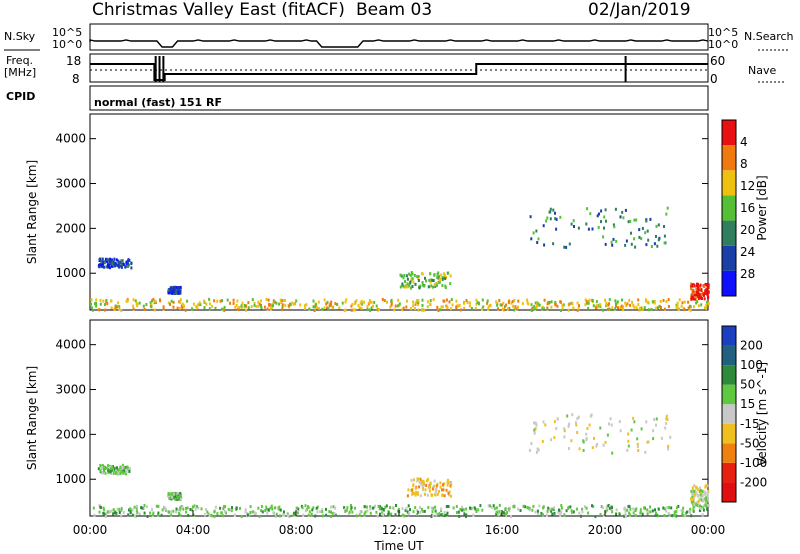 The image size is (800, 554). I want to click on nsky-trace, so click(399, 43).